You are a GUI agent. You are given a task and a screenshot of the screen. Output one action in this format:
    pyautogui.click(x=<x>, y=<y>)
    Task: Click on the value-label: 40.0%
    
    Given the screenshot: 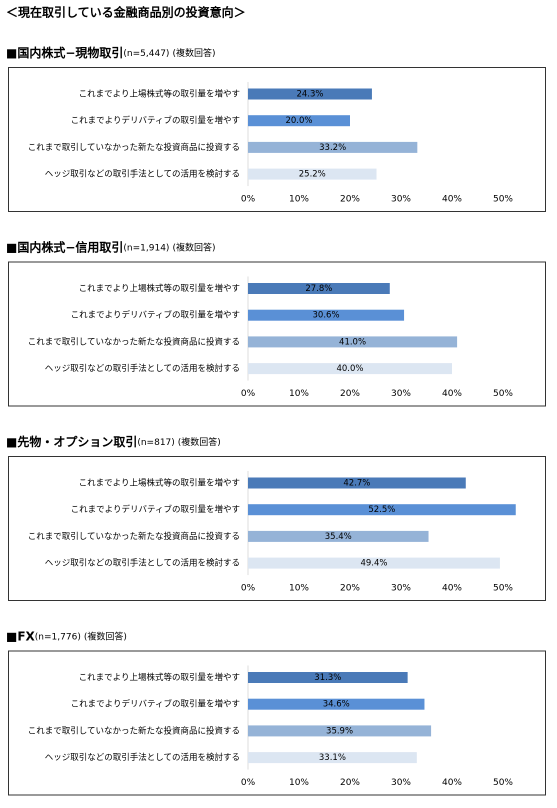 What is the action you would take?
    pyautogui.click(x=349, y=369)
    